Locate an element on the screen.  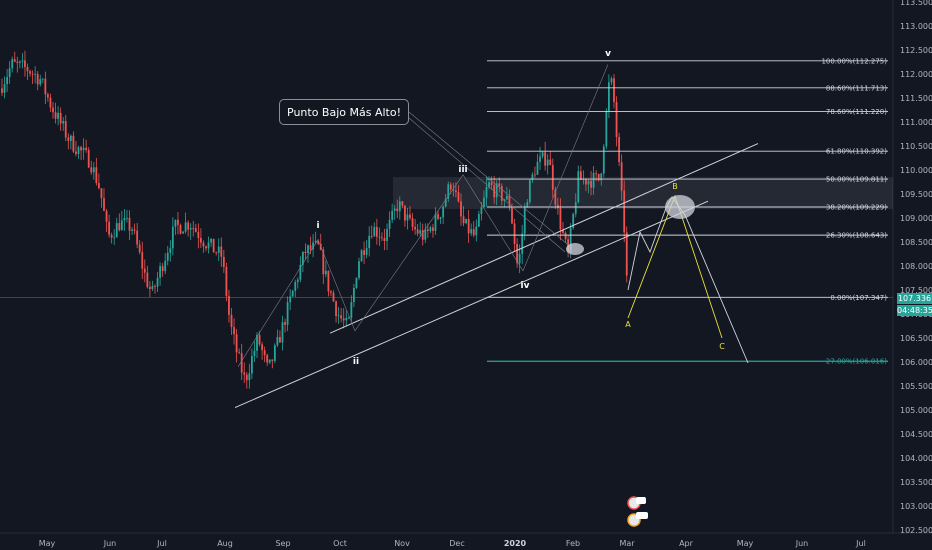
x-tick-label: May is located at coordinates (745, 543).